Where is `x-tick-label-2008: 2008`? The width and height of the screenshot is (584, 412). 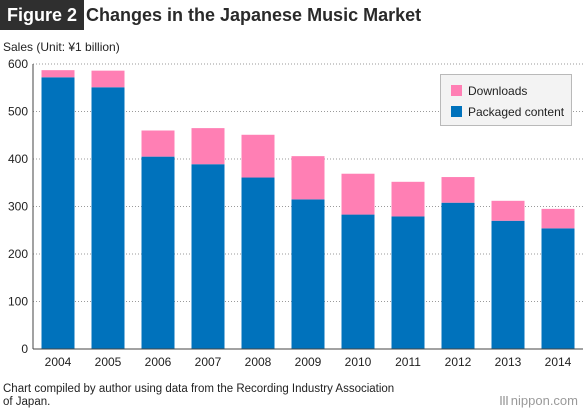
x-tick-label-2008: 2008 is located at coordinates (258, 362).